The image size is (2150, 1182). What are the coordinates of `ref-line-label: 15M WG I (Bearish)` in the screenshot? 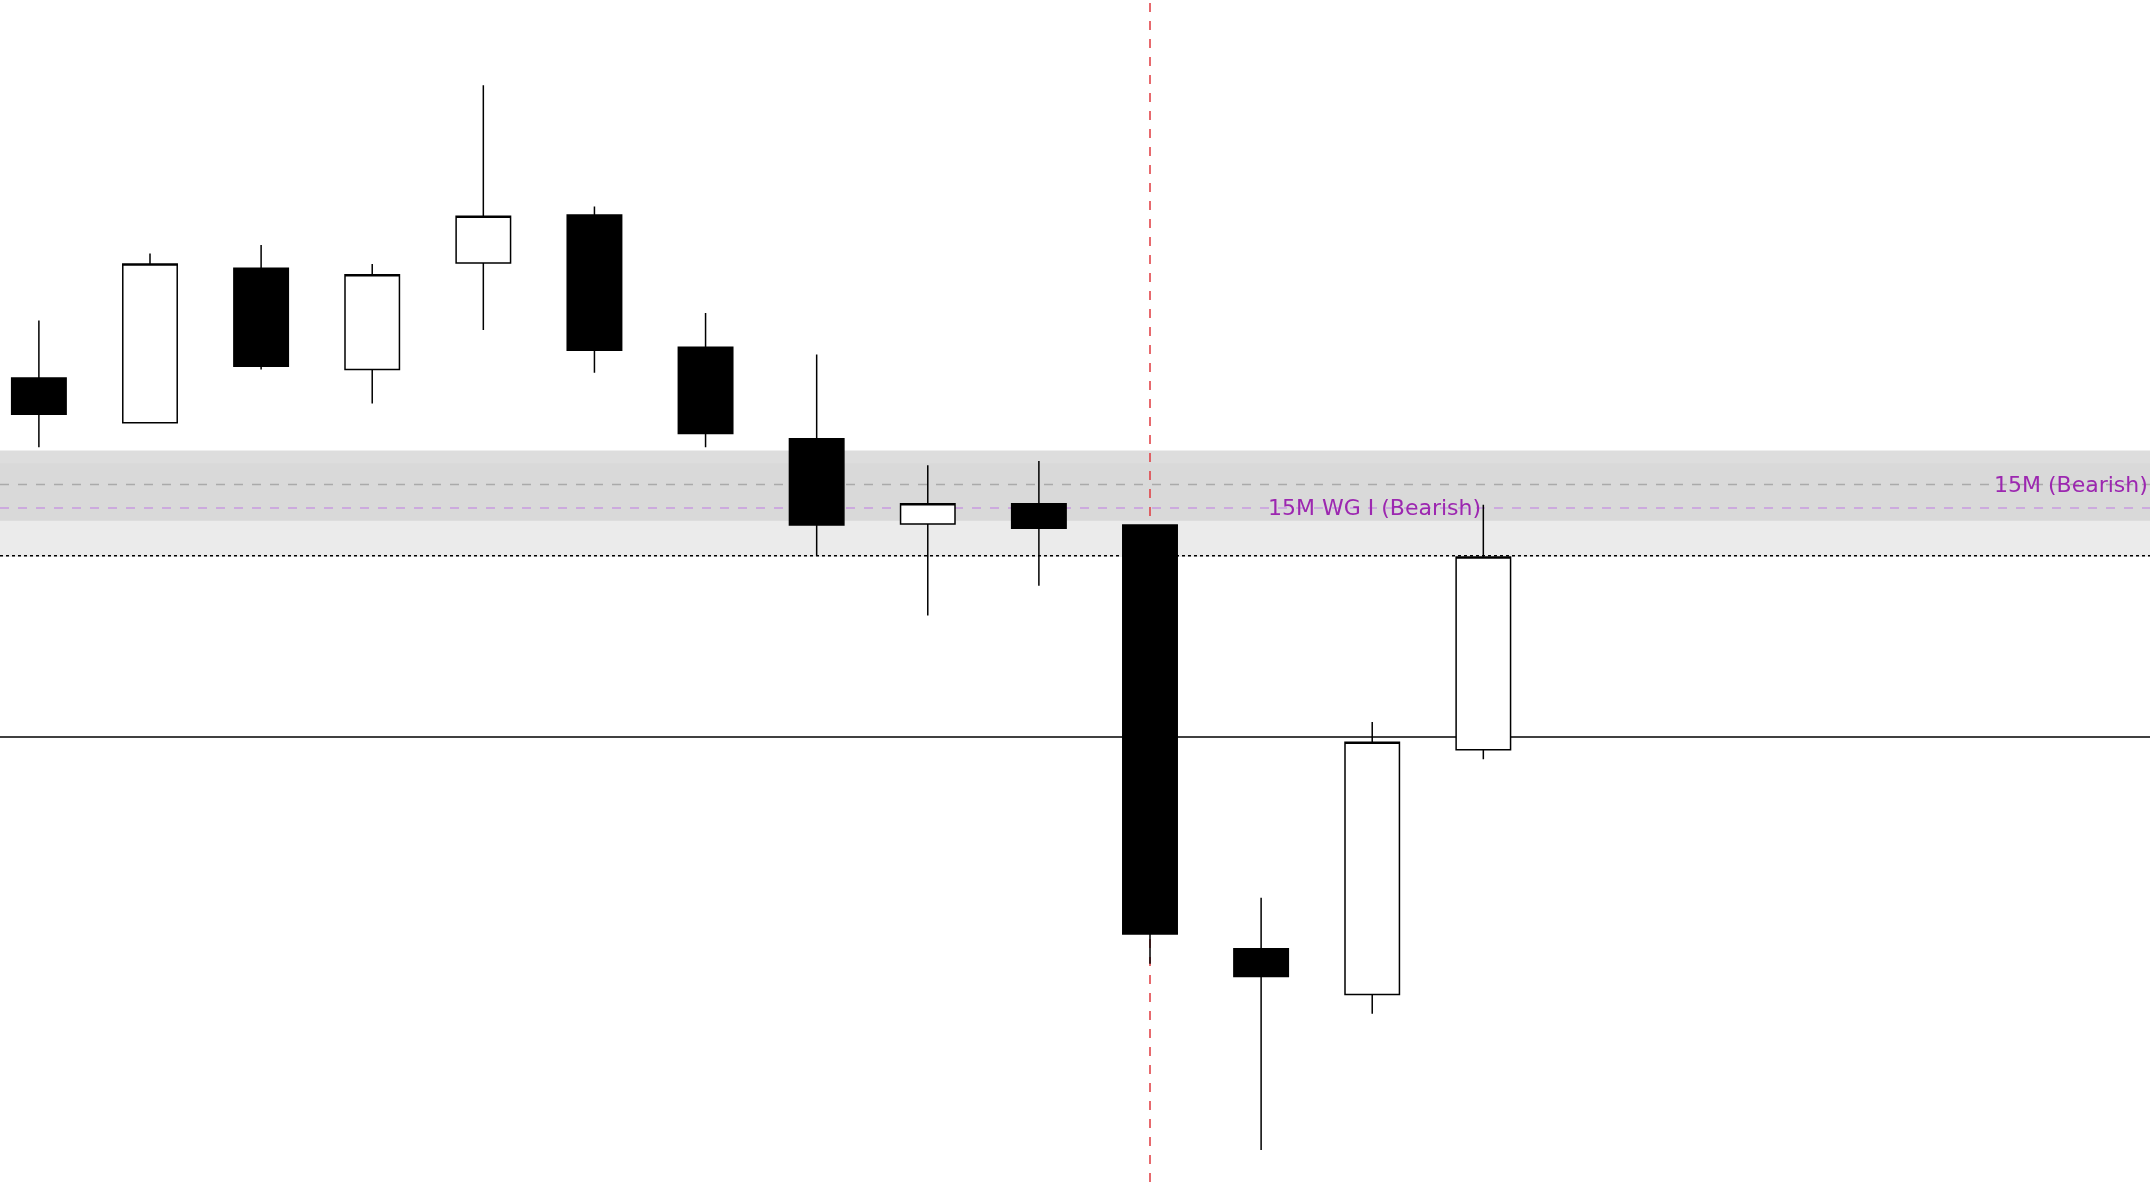 It's located at (1375, 507).